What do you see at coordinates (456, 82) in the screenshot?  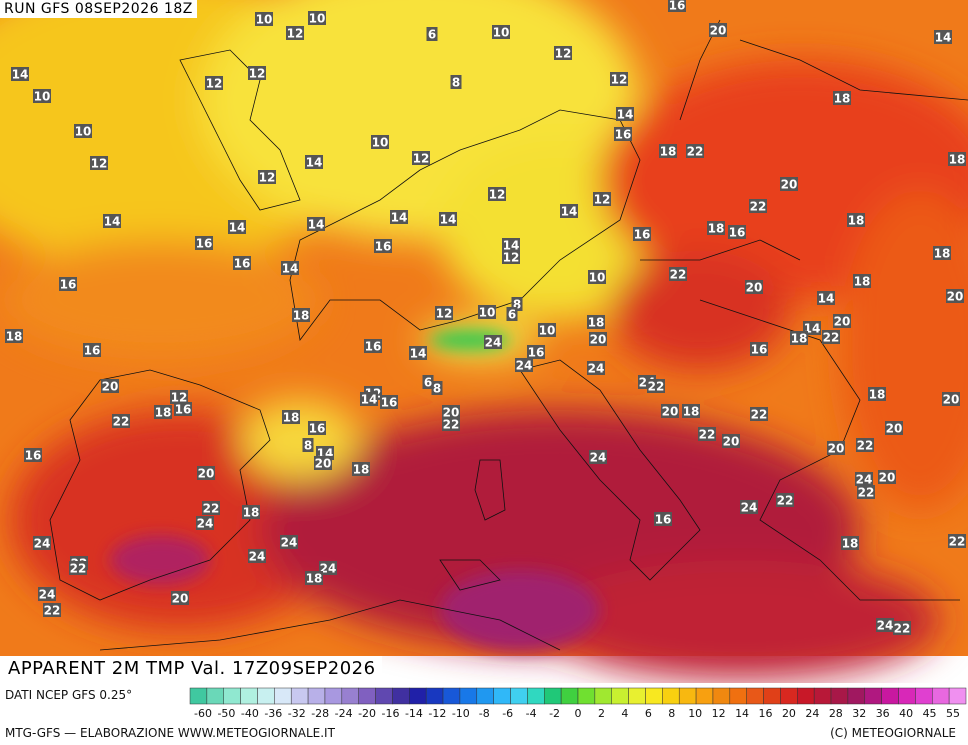 I see `temp-label: 8` at bounding box center [456, 82].